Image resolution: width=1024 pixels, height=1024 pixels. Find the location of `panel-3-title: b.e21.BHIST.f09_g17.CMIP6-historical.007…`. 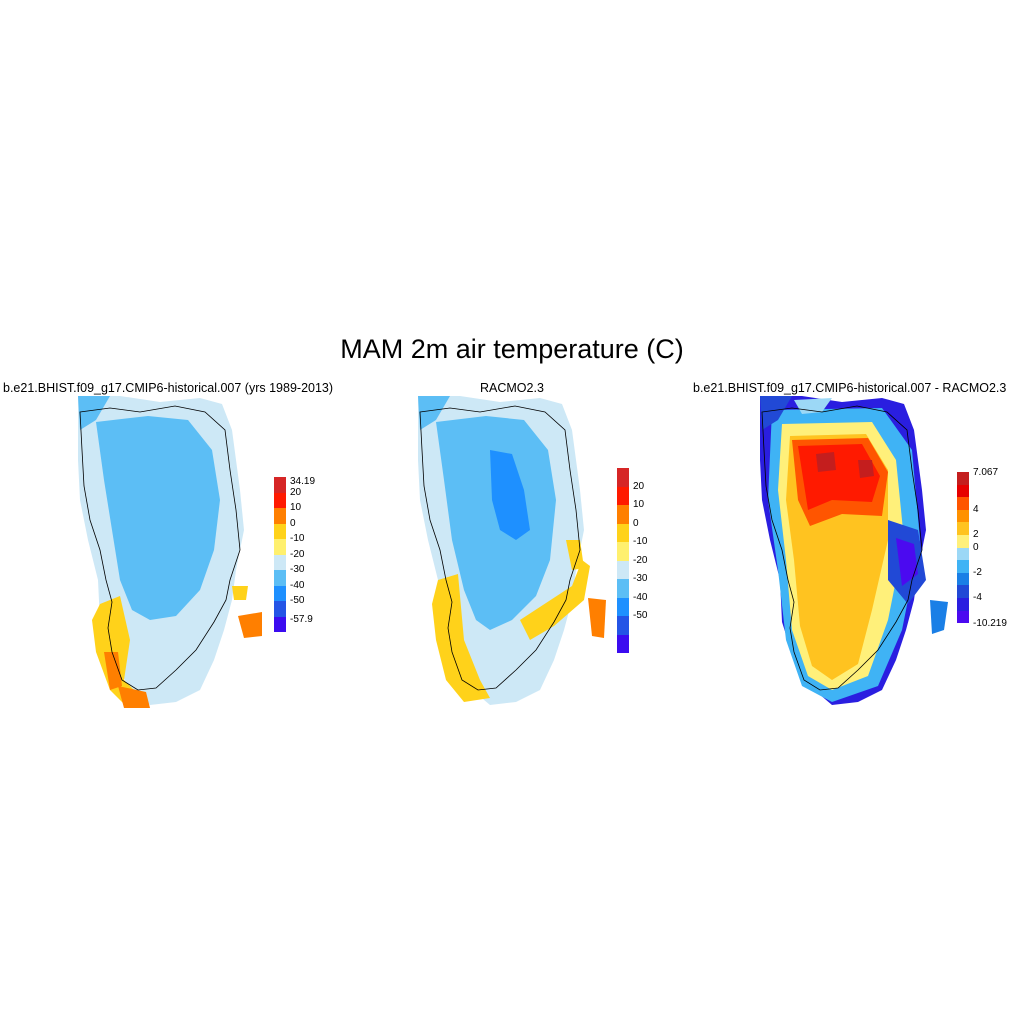

panel-3-title: b.e21.BHIST.f09_g17.CMIP6-historical.007… is located at coordinates (850, 388).